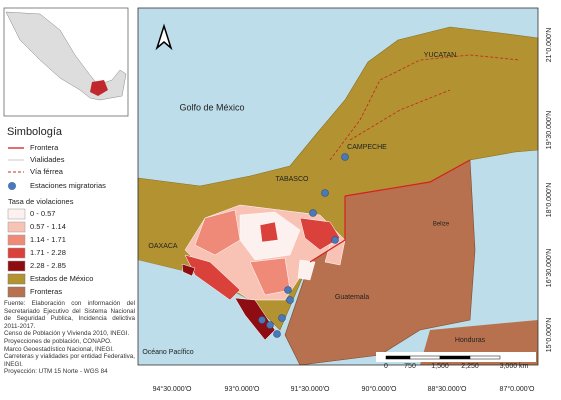  Describe the element at coordinates (410, 366) in the screenshot. I see `scale-label: 750` at that location.